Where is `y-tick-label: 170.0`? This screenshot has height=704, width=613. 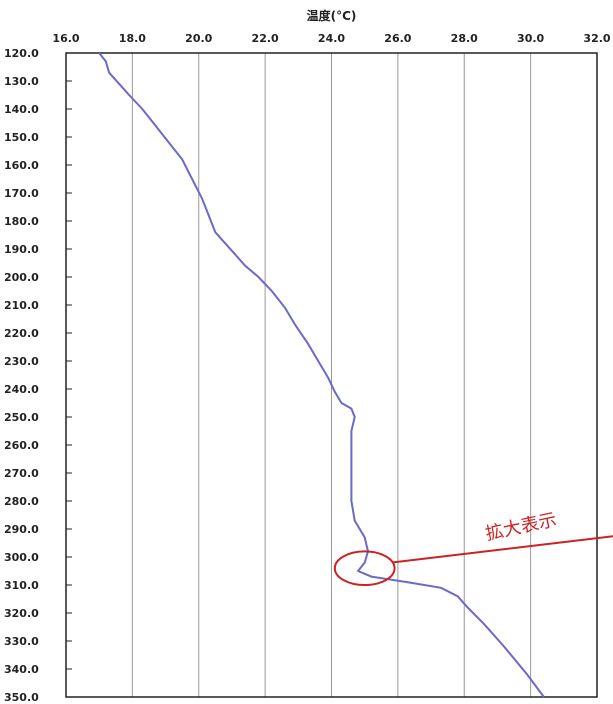 y-tick-label: 170.0 is located at coordinates (21, 193).